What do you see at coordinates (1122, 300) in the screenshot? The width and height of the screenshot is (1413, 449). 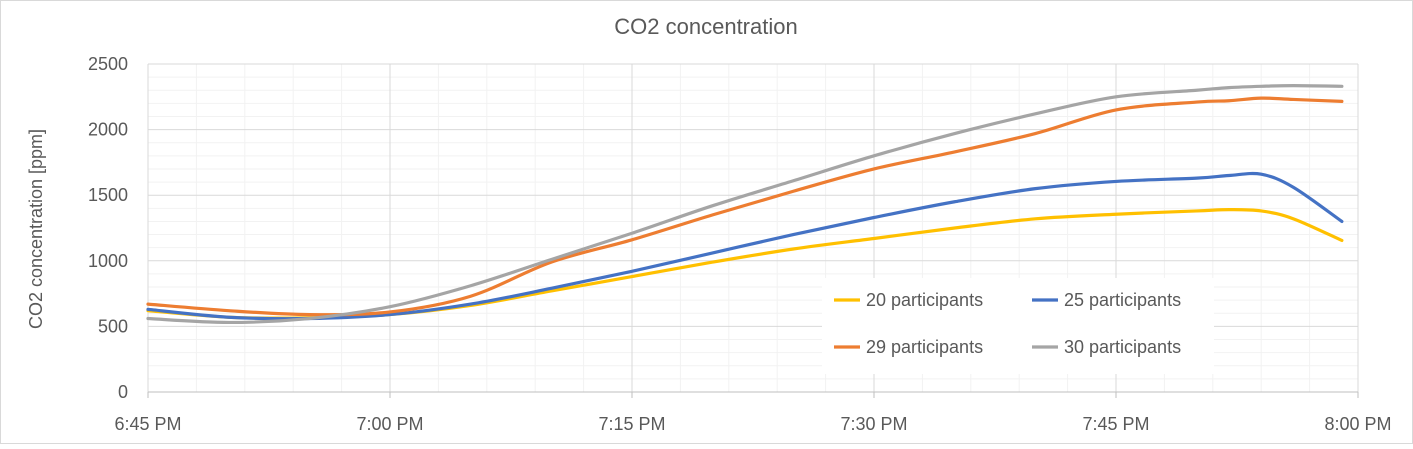 I see `legend-label: 25 participants` at bounding box center [1122, 300].